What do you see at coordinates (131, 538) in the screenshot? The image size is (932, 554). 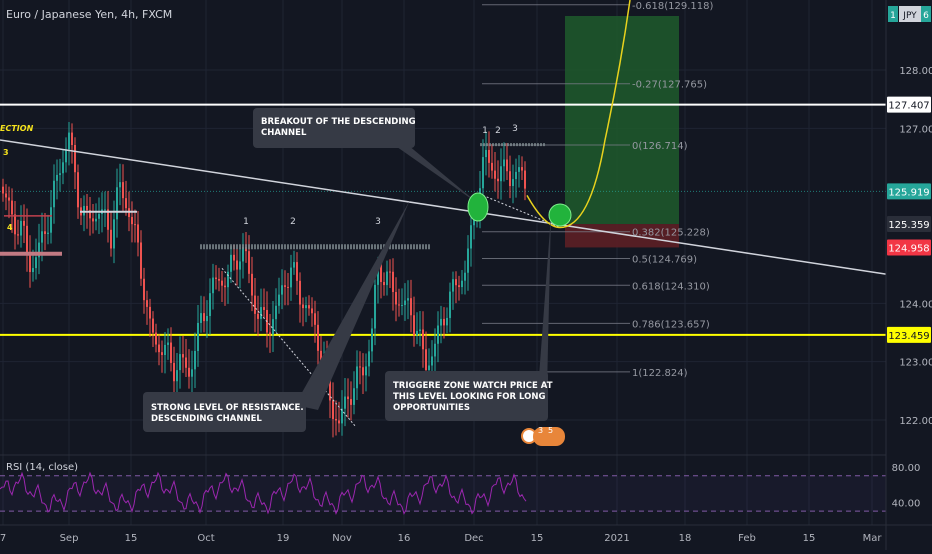 I see `time-tick-2: 15` at bounding box center [131, 538].